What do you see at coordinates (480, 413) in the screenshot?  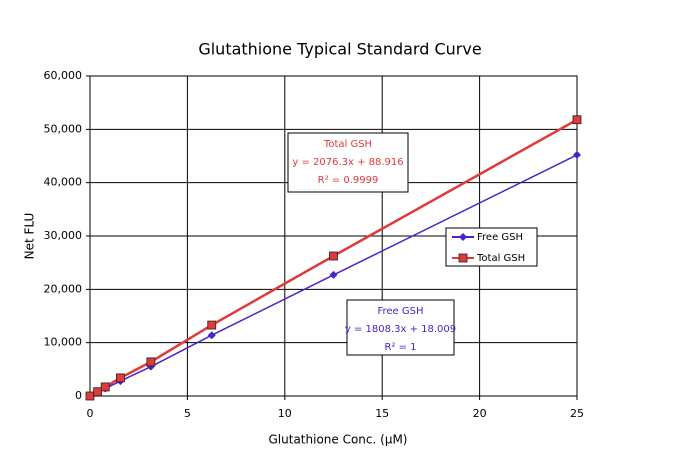 I see `x-tick-label: 20` at bounding box center [480, 413].